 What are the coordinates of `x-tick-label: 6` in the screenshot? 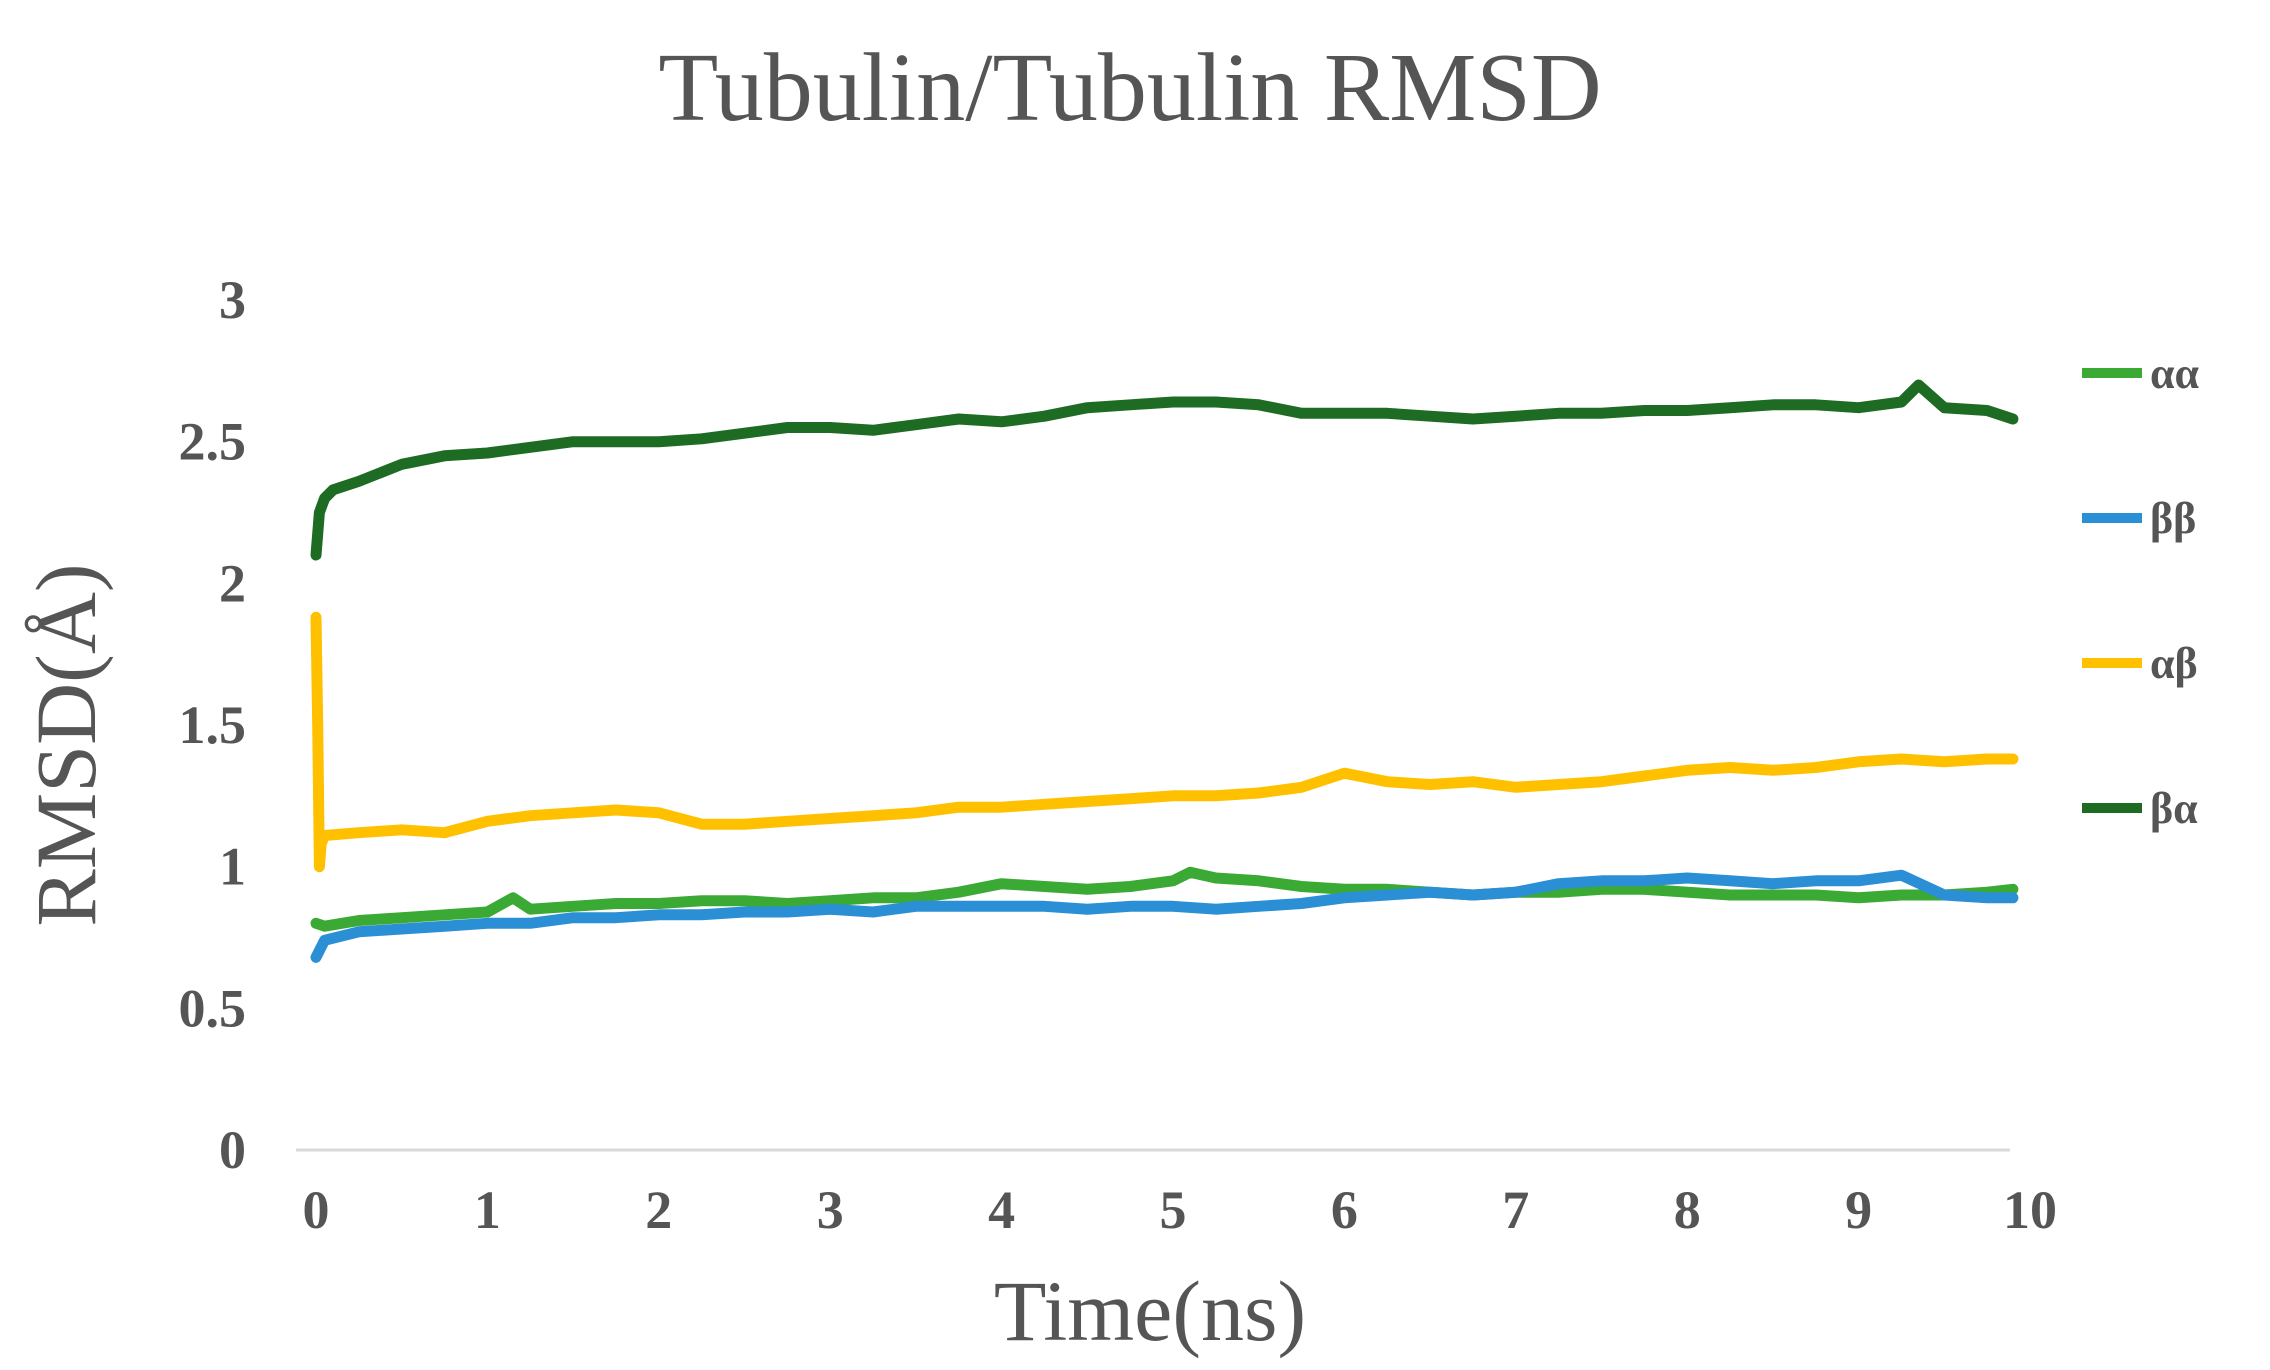 It's located at (1344, 1210).